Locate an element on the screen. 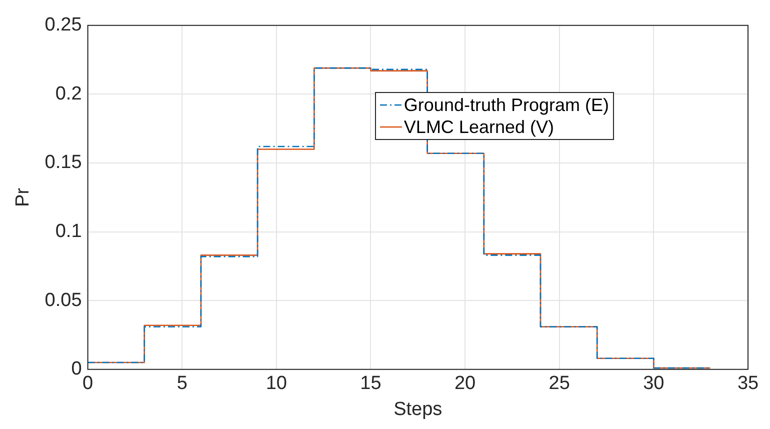 The height and width of the screenshot is (429, 770). y-tick-label: 0.1 is located at coordinates (68, 231).